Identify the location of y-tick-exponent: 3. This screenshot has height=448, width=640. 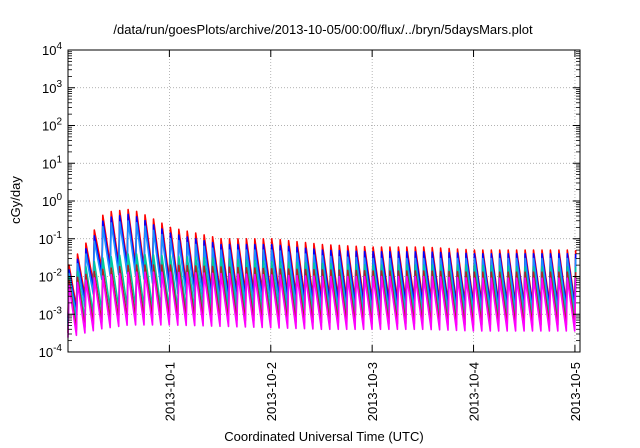
(59, 84).